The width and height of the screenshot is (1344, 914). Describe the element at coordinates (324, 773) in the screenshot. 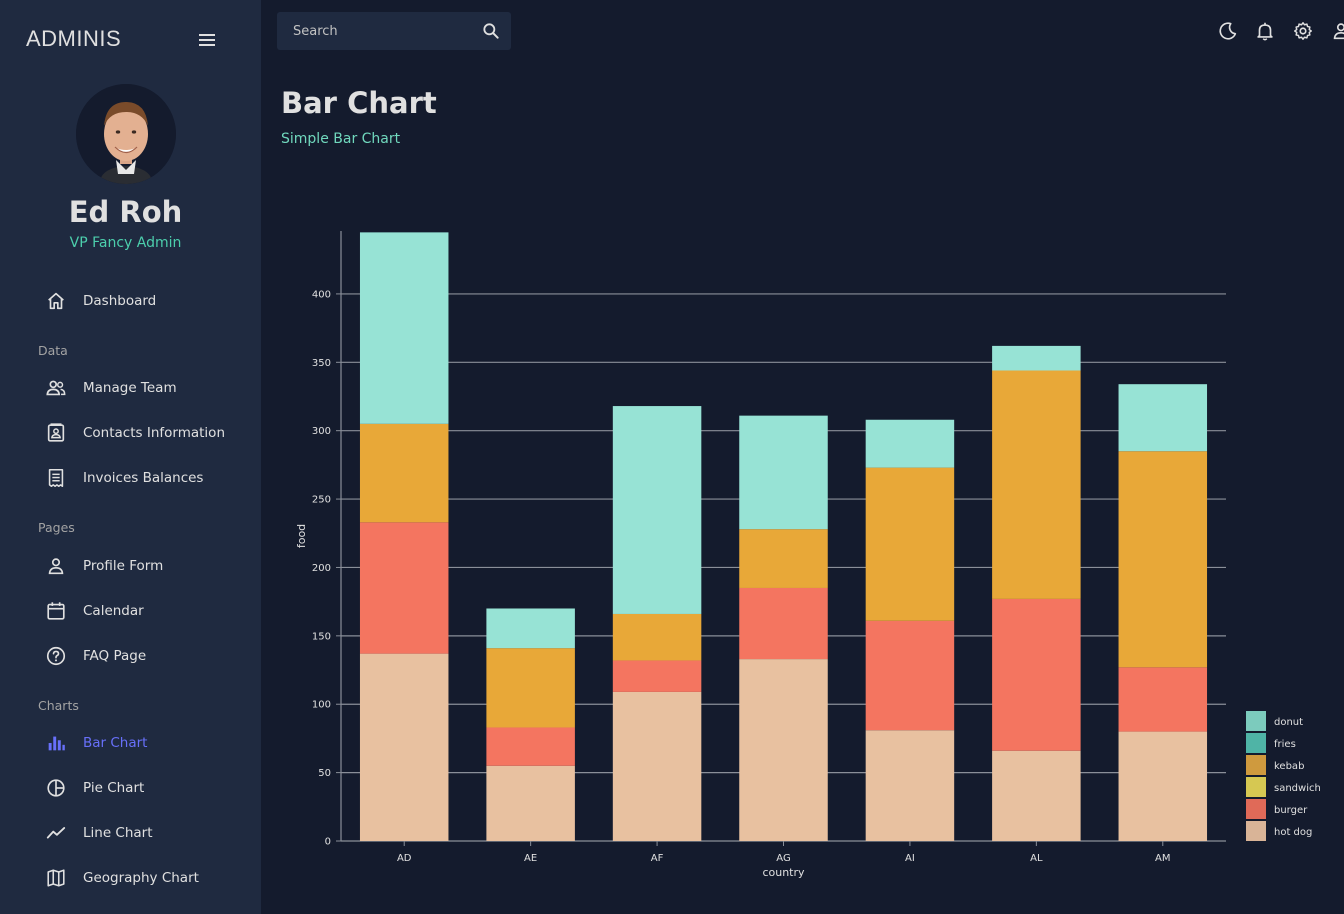

I see `y-tick-label: 50` at that location.